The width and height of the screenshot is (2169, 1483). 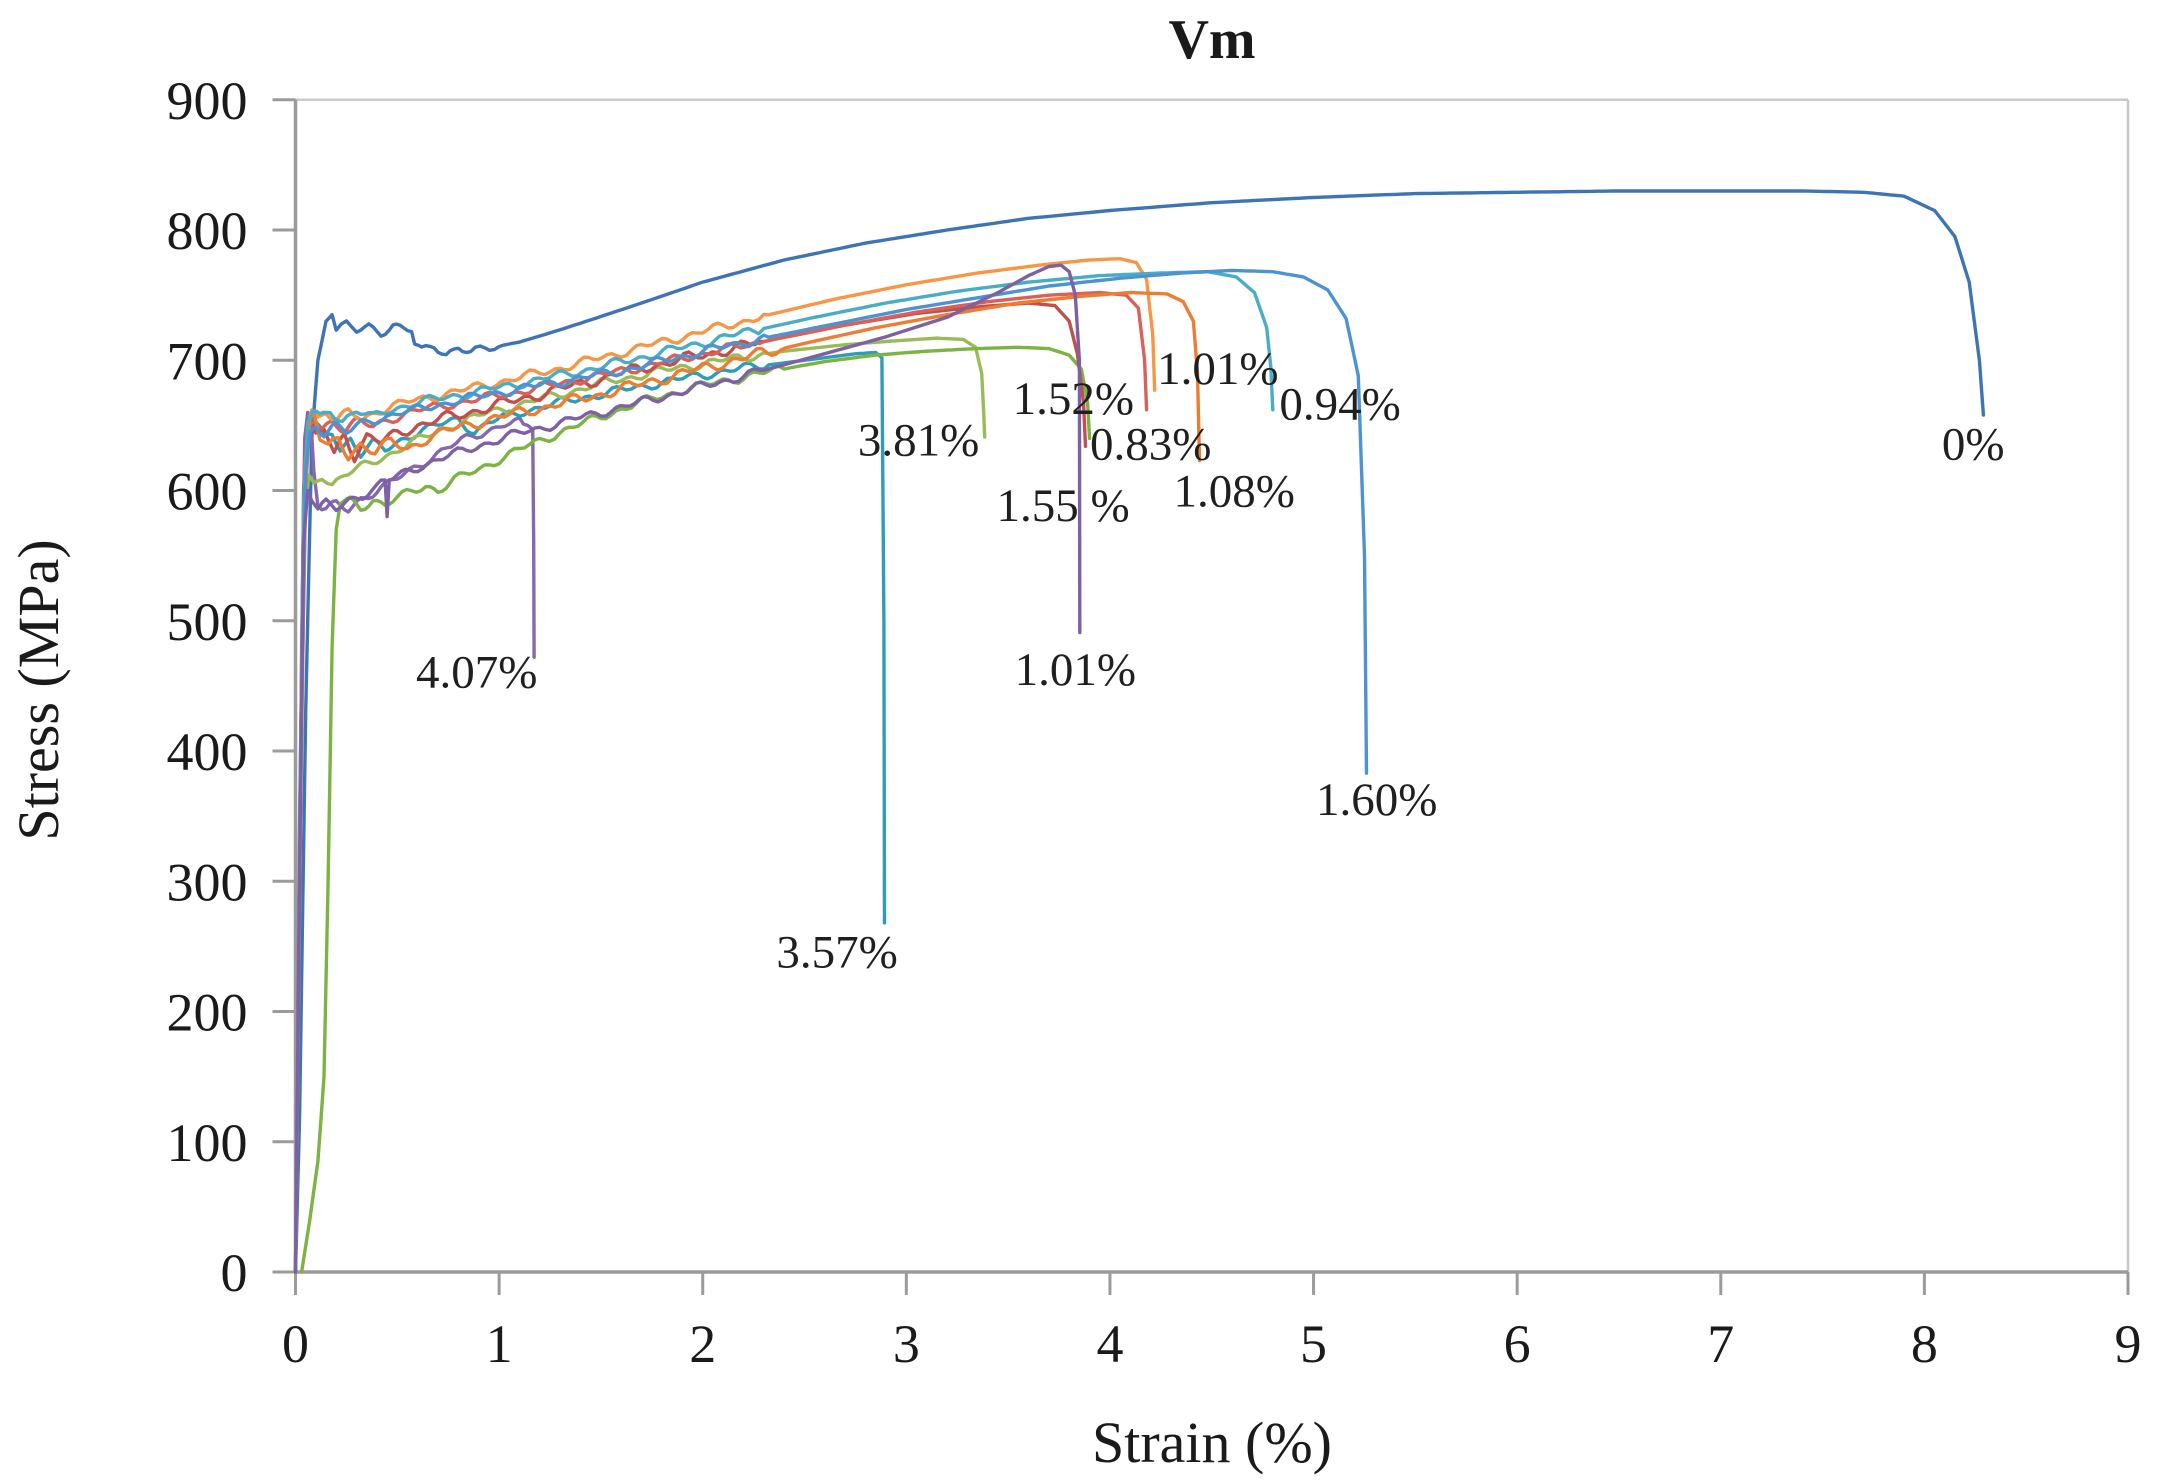 I want to click on y-tick-label: 100, so click(x=207, y=1143).